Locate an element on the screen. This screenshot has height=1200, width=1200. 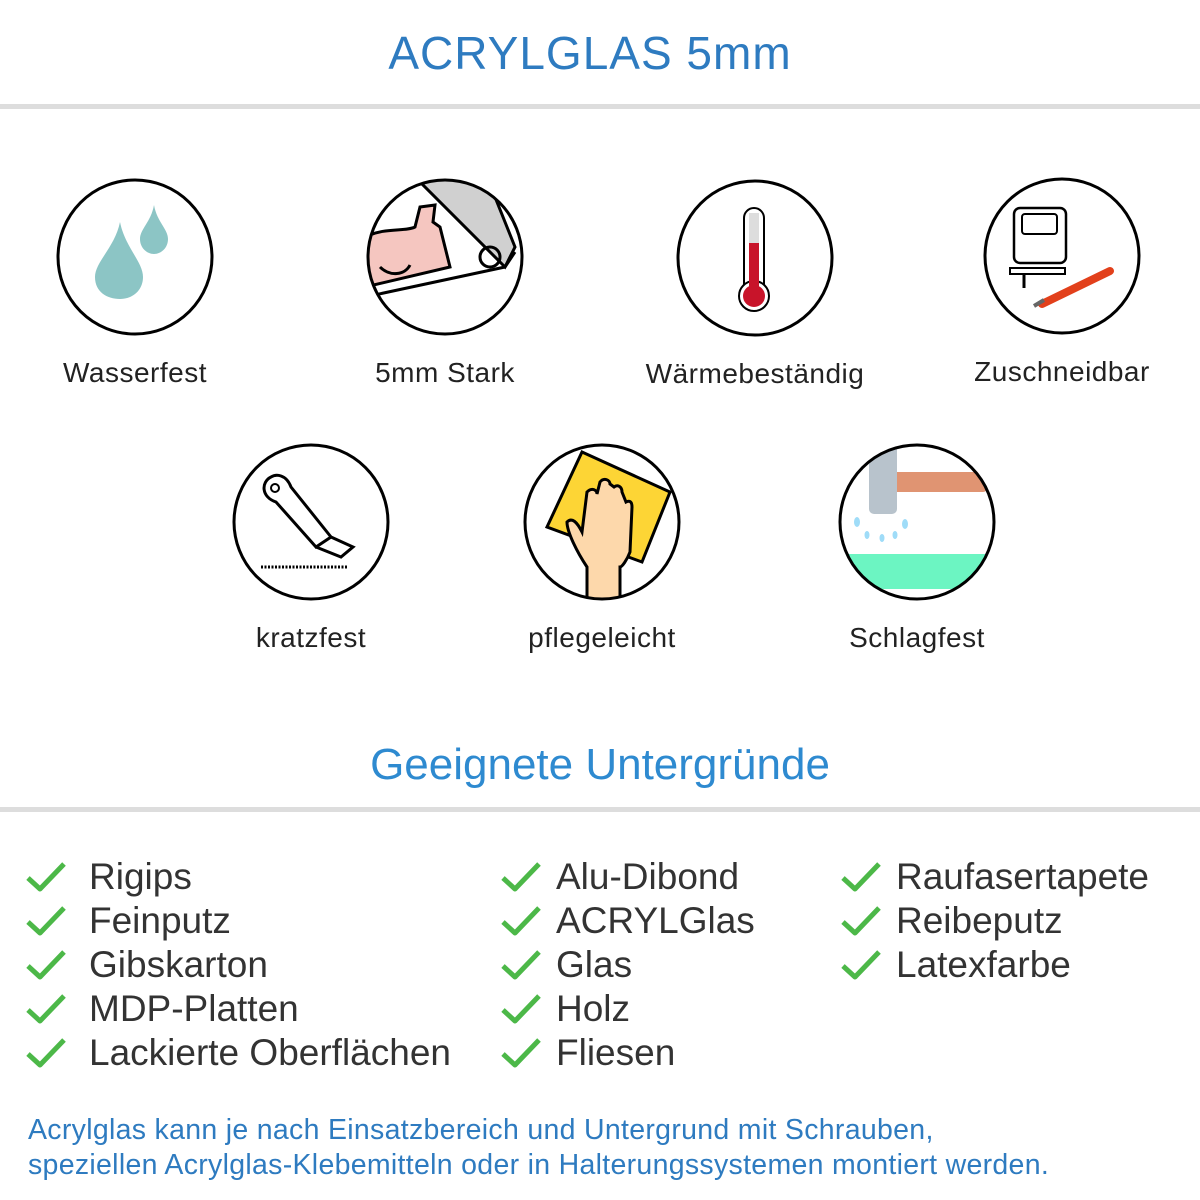
feature-label: Schlagfest is located at coordinates (917, 637).